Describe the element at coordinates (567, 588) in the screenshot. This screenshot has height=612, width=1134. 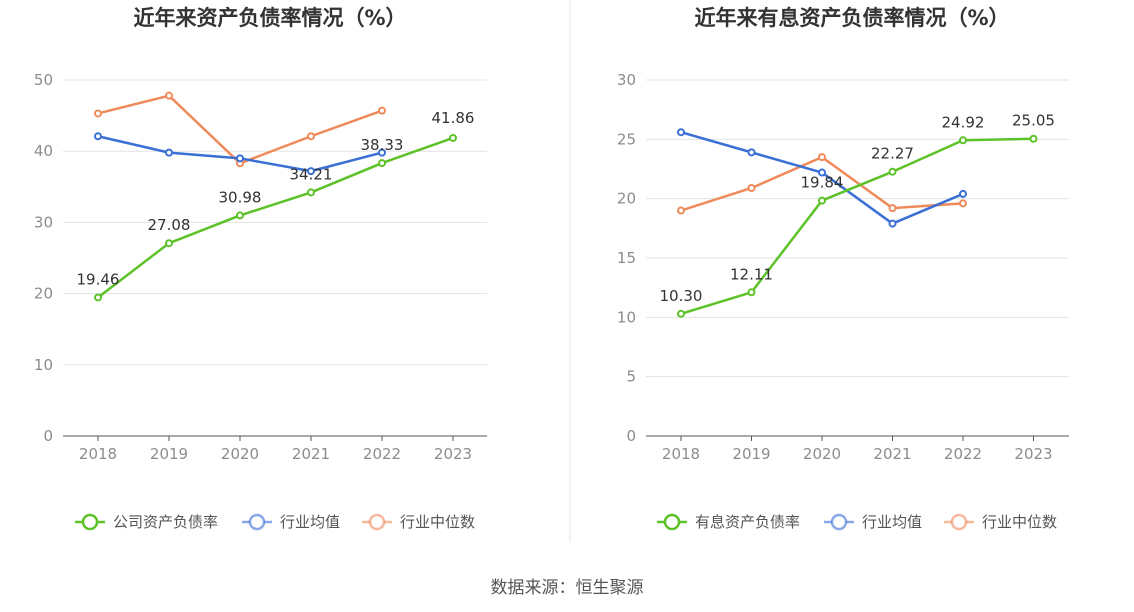
I see `data-source: 数据来源：恒生聚源` at that location.